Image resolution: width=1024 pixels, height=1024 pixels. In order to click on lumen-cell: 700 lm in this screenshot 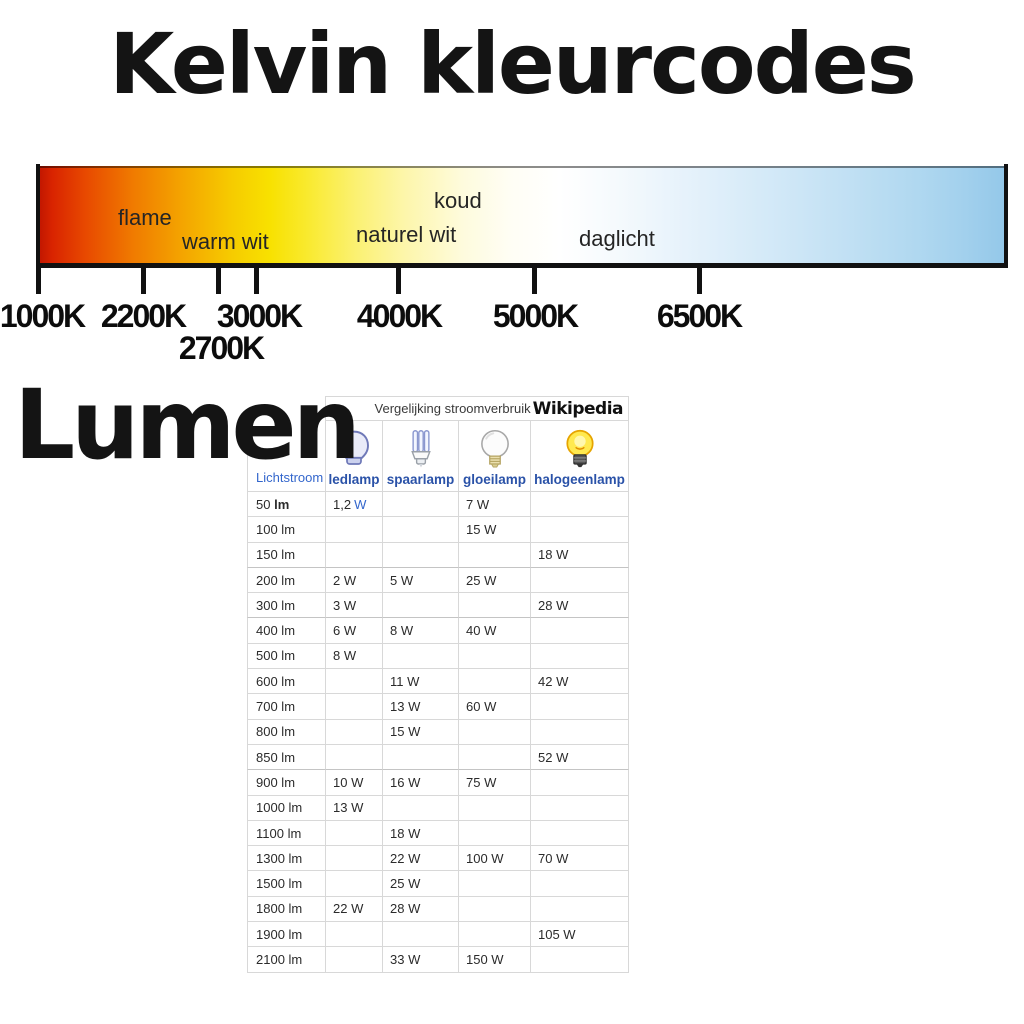, I will do `click(286, 707)`.